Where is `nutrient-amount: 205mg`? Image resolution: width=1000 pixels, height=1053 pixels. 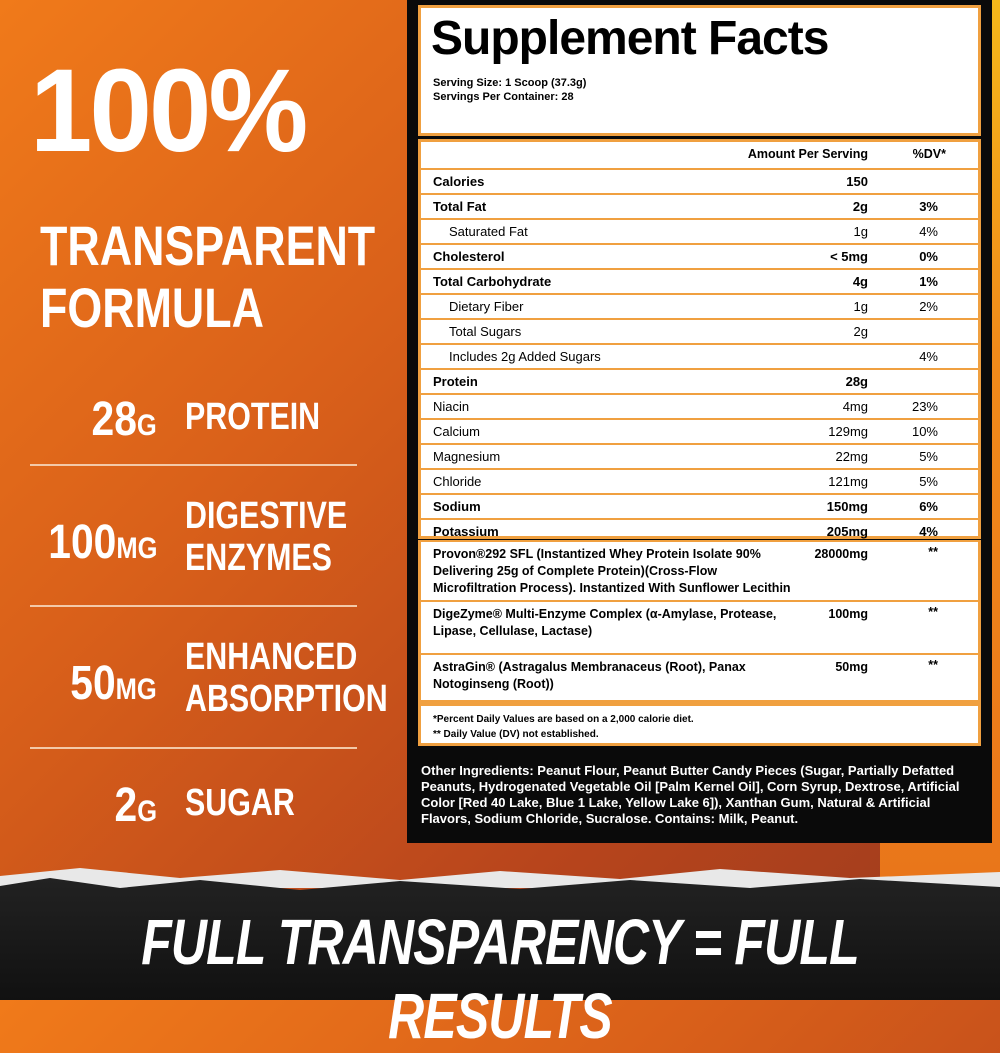 nutrient-amount: 205mg is located at coordinates (847, 531).